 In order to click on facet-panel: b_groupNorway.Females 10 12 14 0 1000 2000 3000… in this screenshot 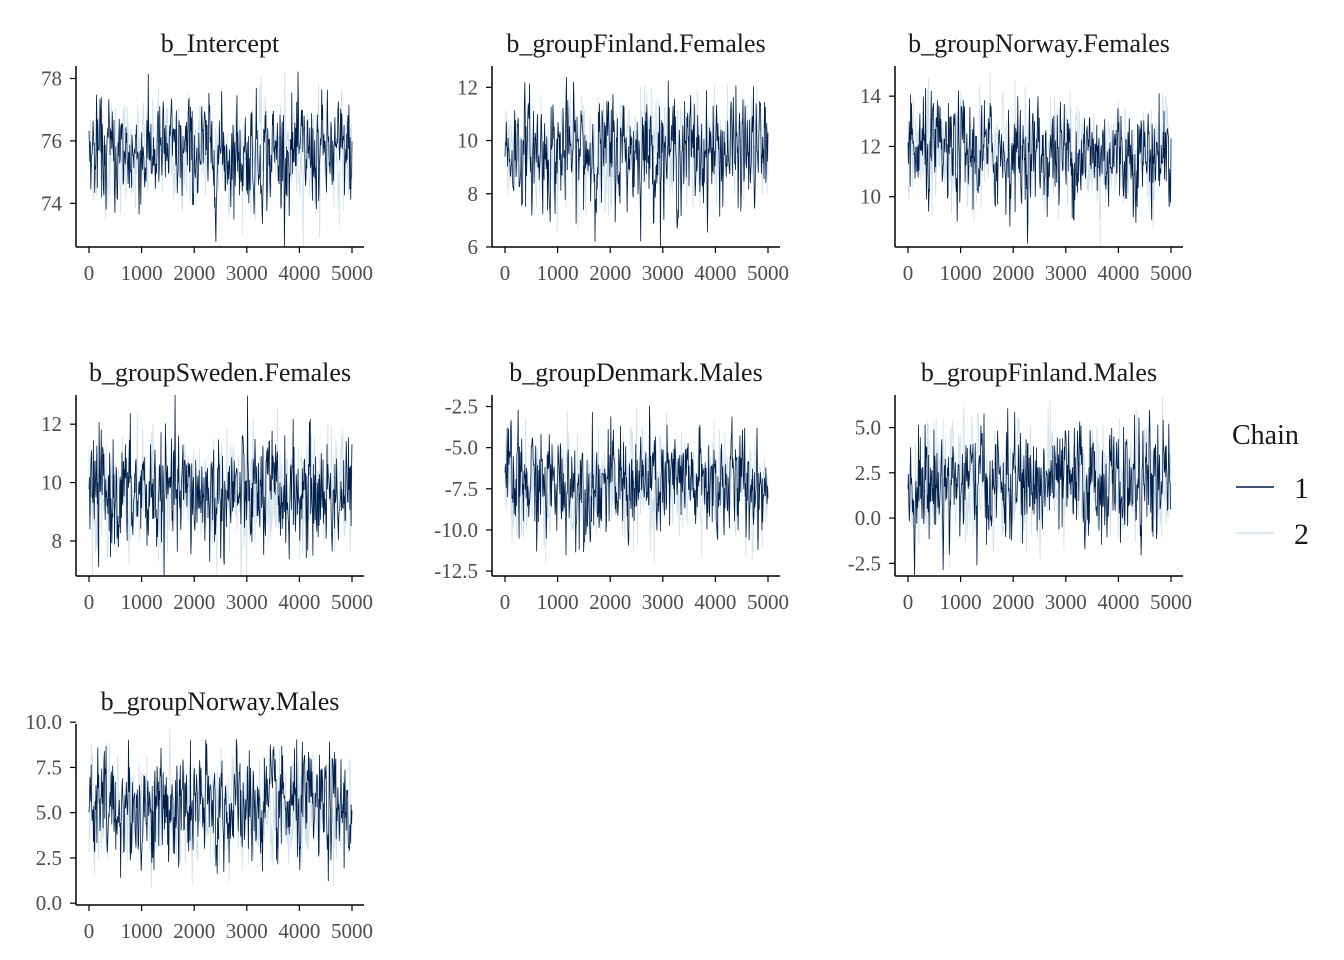, I will do `click(1026, 157)`.